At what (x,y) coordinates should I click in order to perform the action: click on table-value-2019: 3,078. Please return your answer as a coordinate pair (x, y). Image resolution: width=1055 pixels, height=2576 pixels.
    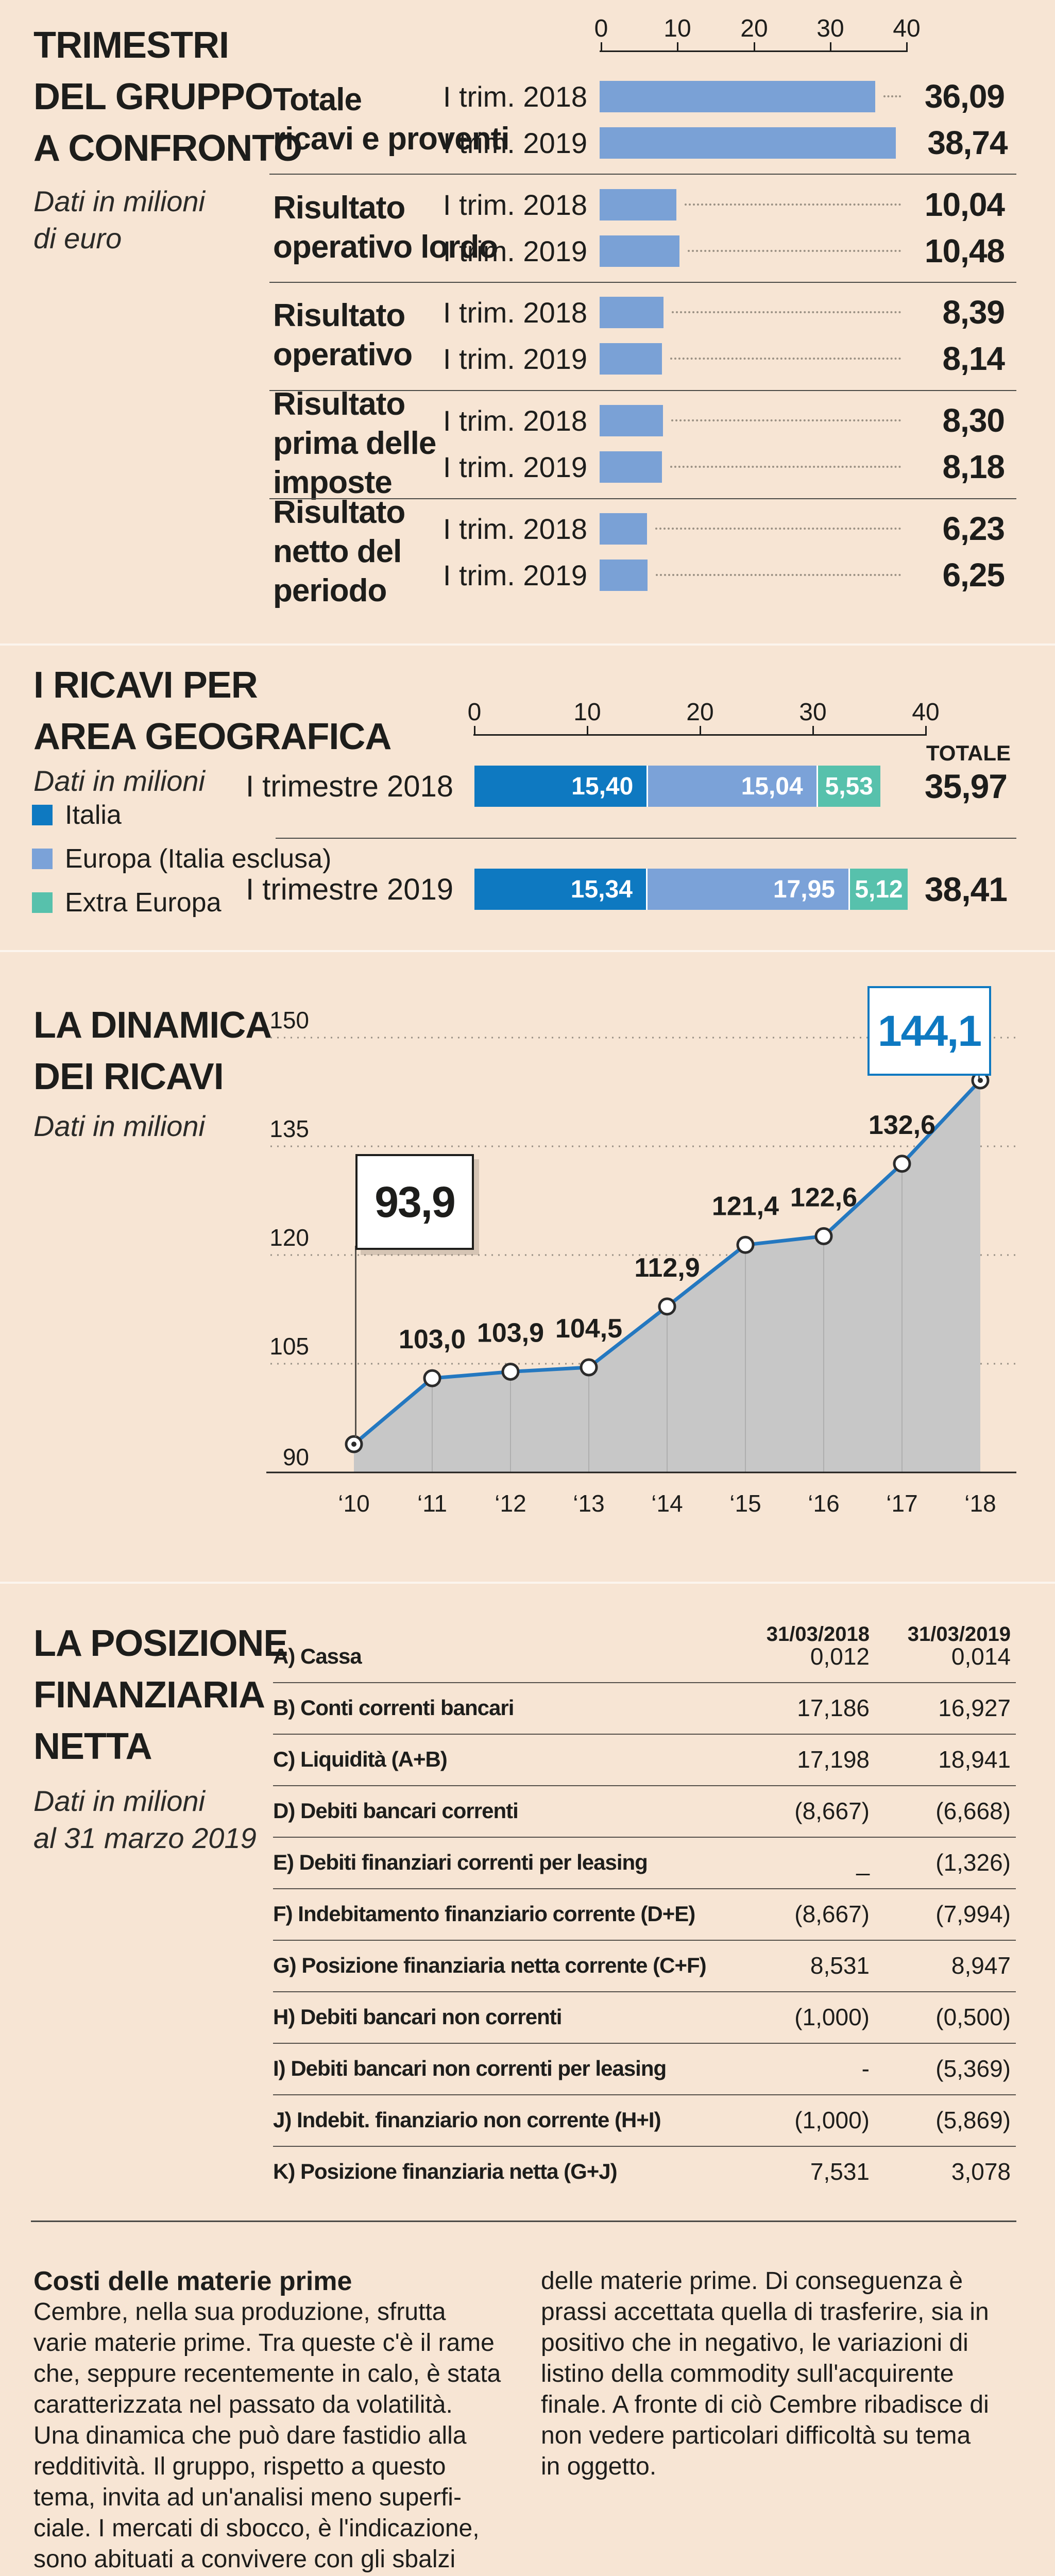
    Looking at the image, I should click on (981, 2171).